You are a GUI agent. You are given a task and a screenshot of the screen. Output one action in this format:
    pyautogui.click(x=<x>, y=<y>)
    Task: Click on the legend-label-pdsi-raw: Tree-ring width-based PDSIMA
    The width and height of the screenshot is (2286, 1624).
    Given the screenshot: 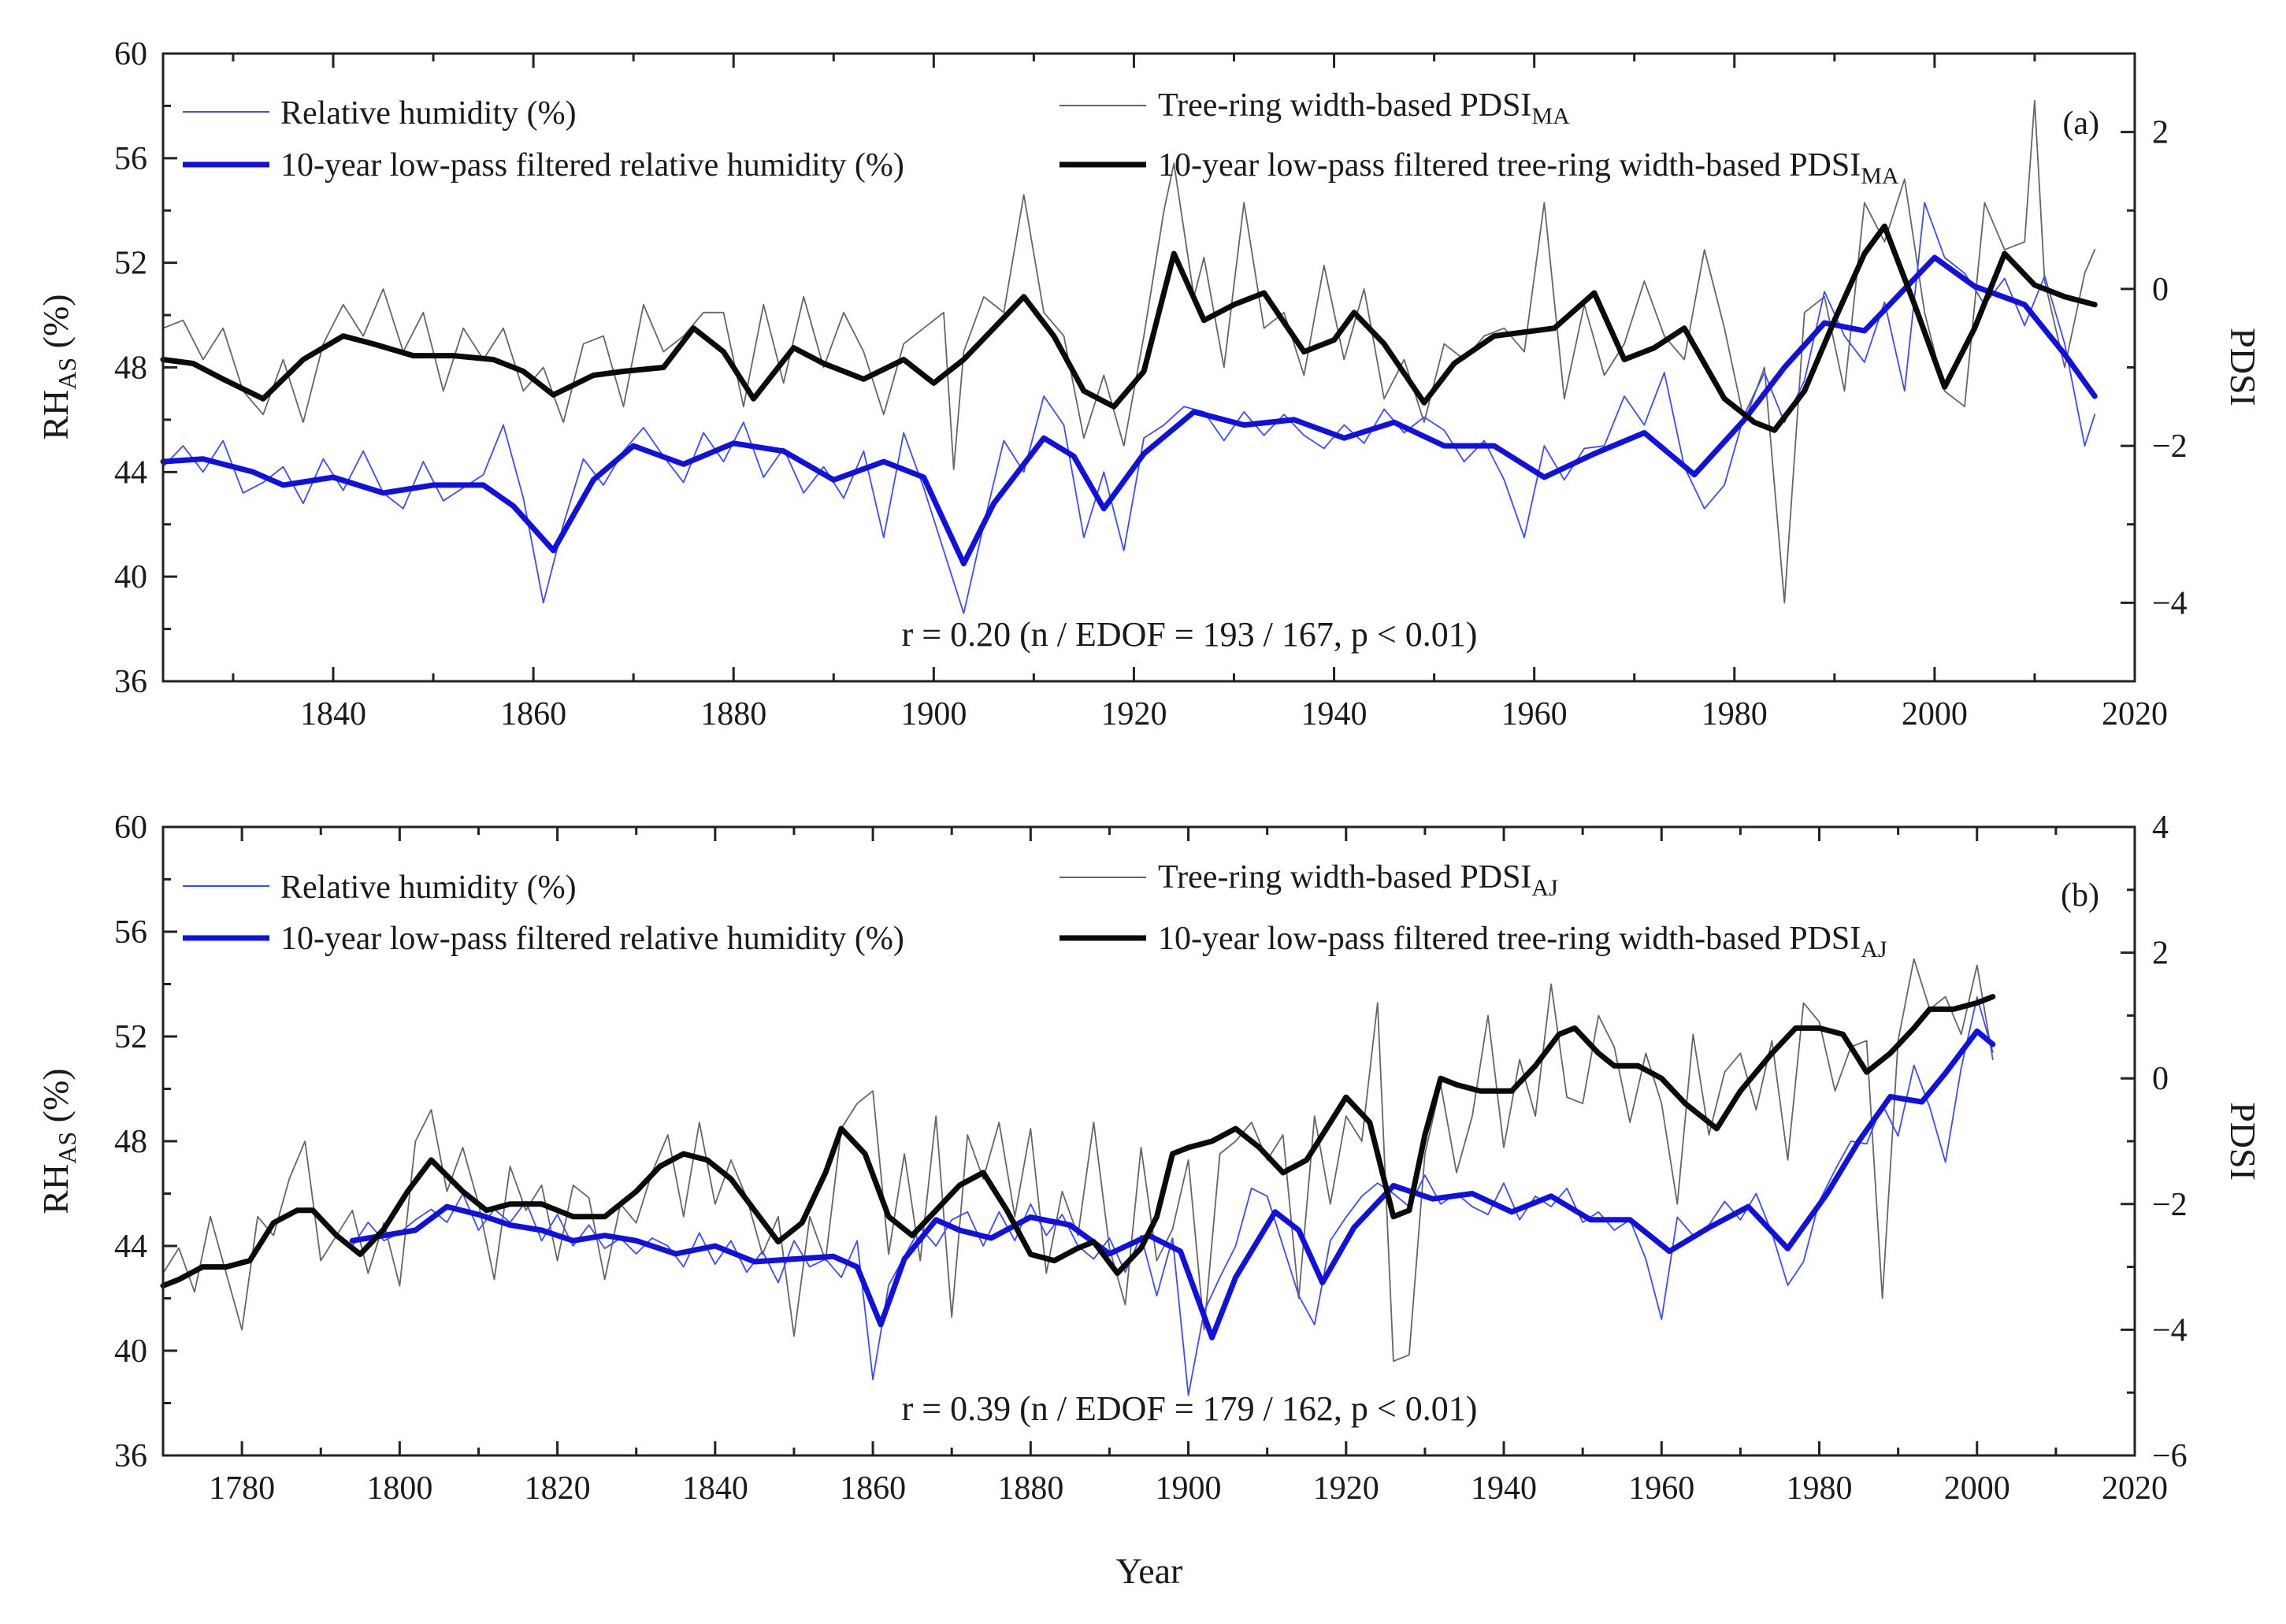 What is the action you would take?
    pyautogui.click(x=1364, y=108)
    